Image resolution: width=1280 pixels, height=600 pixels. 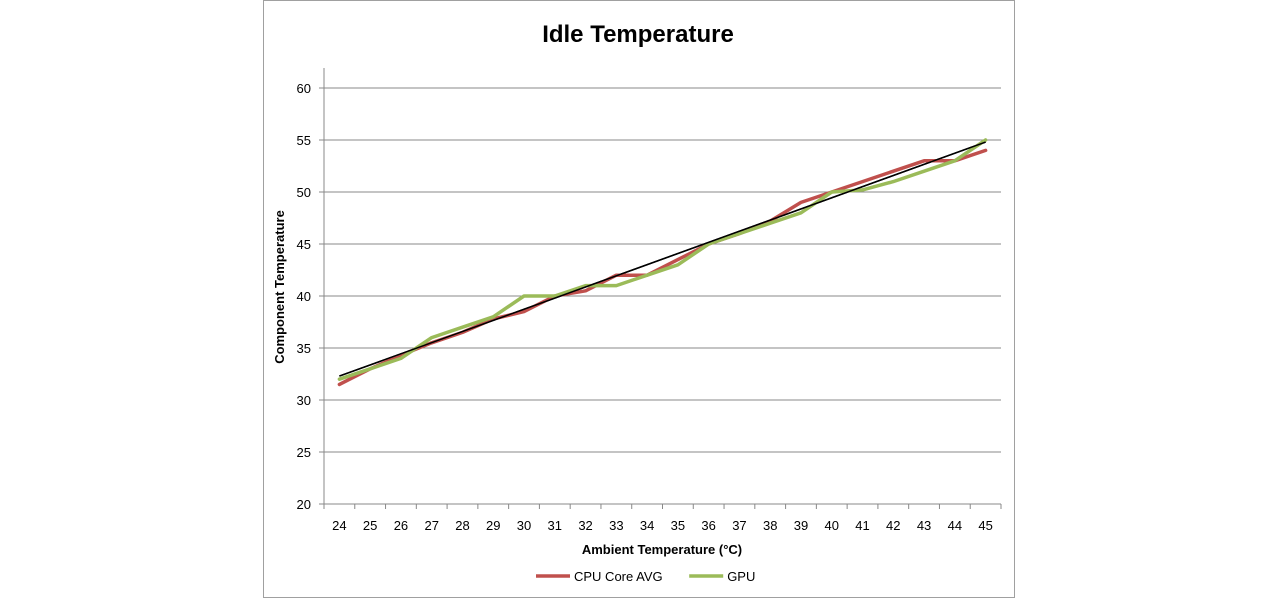 What do you see at coordinates (462, 525) in the screenshot?
I see `x-tick-label-28: 28` at bounding box center [462, 525].